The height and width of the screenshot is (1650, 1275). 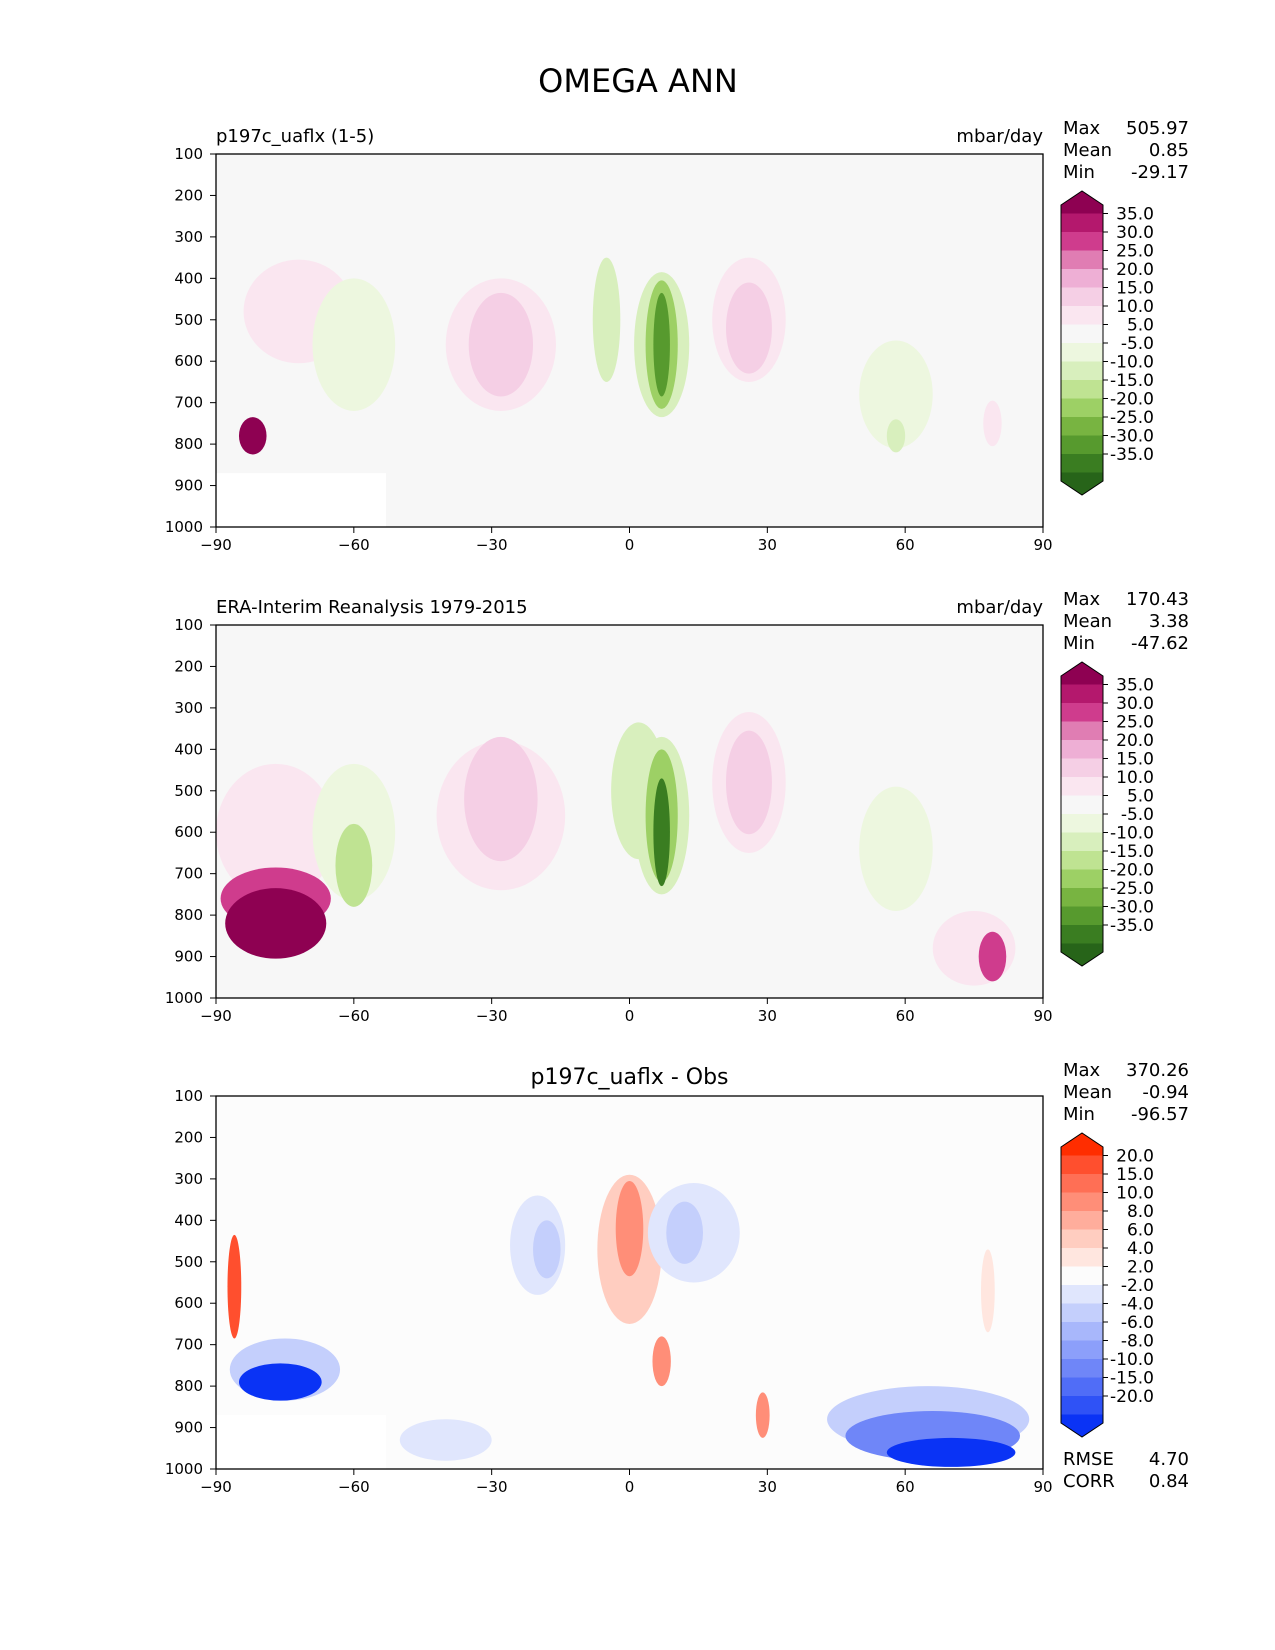 I want to click on stat-value: -96.57, so click(x=1160, y=1114).